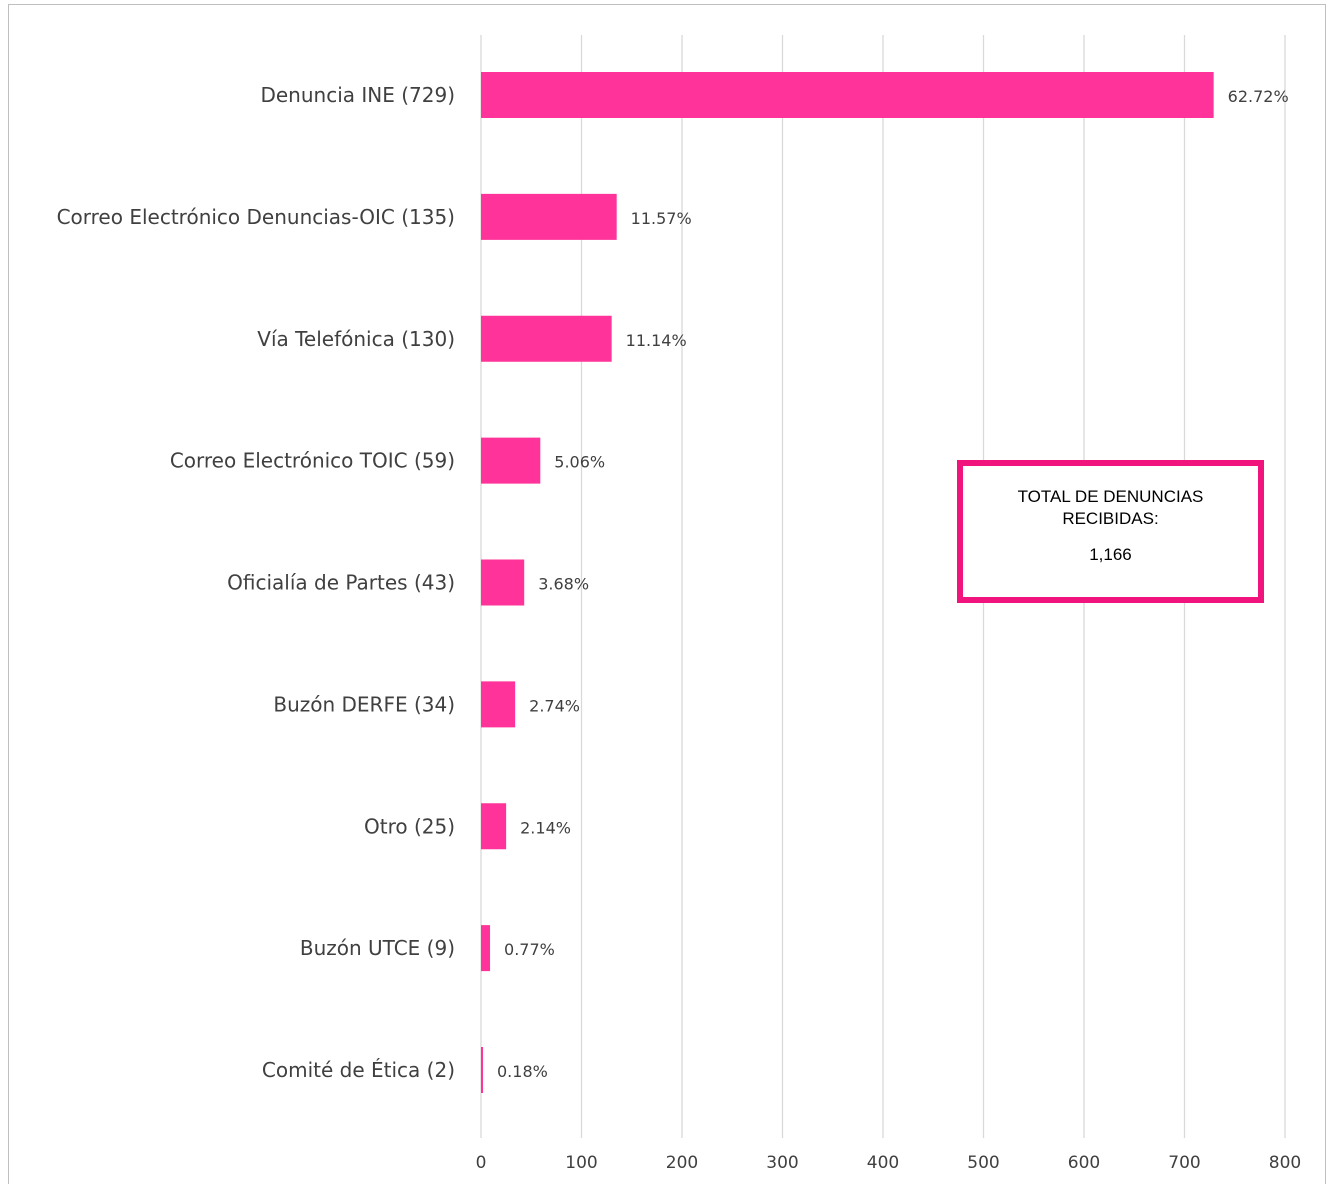 The height and width of the screenshot is (1185, 1330). What do you see at coordinates (529, 949) in the screenshot?
I see `data-label: 0.77%` at bounding box center [529, 949].